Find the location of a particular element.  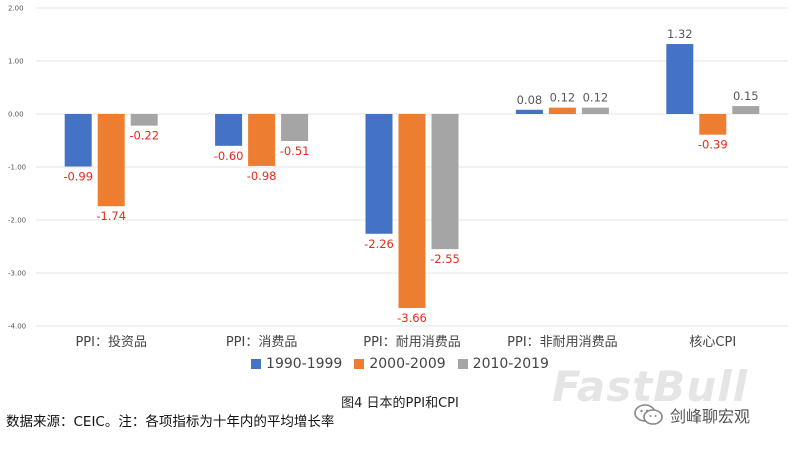

data-label: -0.99 is located at coordinates (78, 176).